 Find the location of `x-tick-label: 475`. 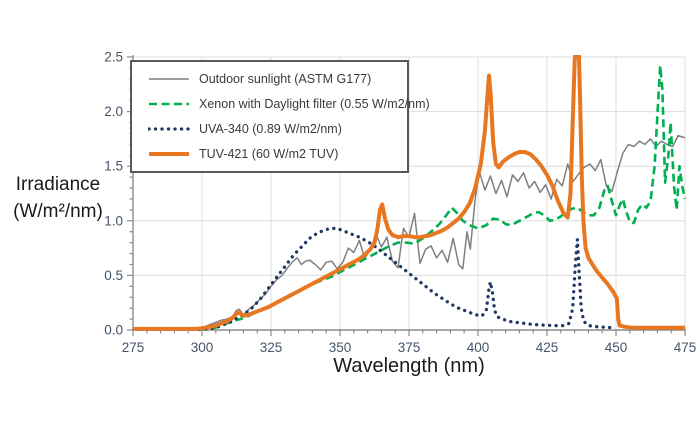

x-tick-label: 475 is located at coordinates (685, 347).